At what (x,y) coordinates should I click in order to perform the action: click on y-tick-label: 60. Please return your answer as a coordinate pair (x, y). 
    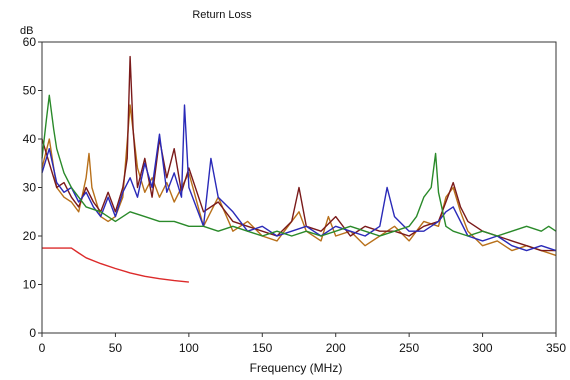
    Looking at the image, I should click on (30, 42).